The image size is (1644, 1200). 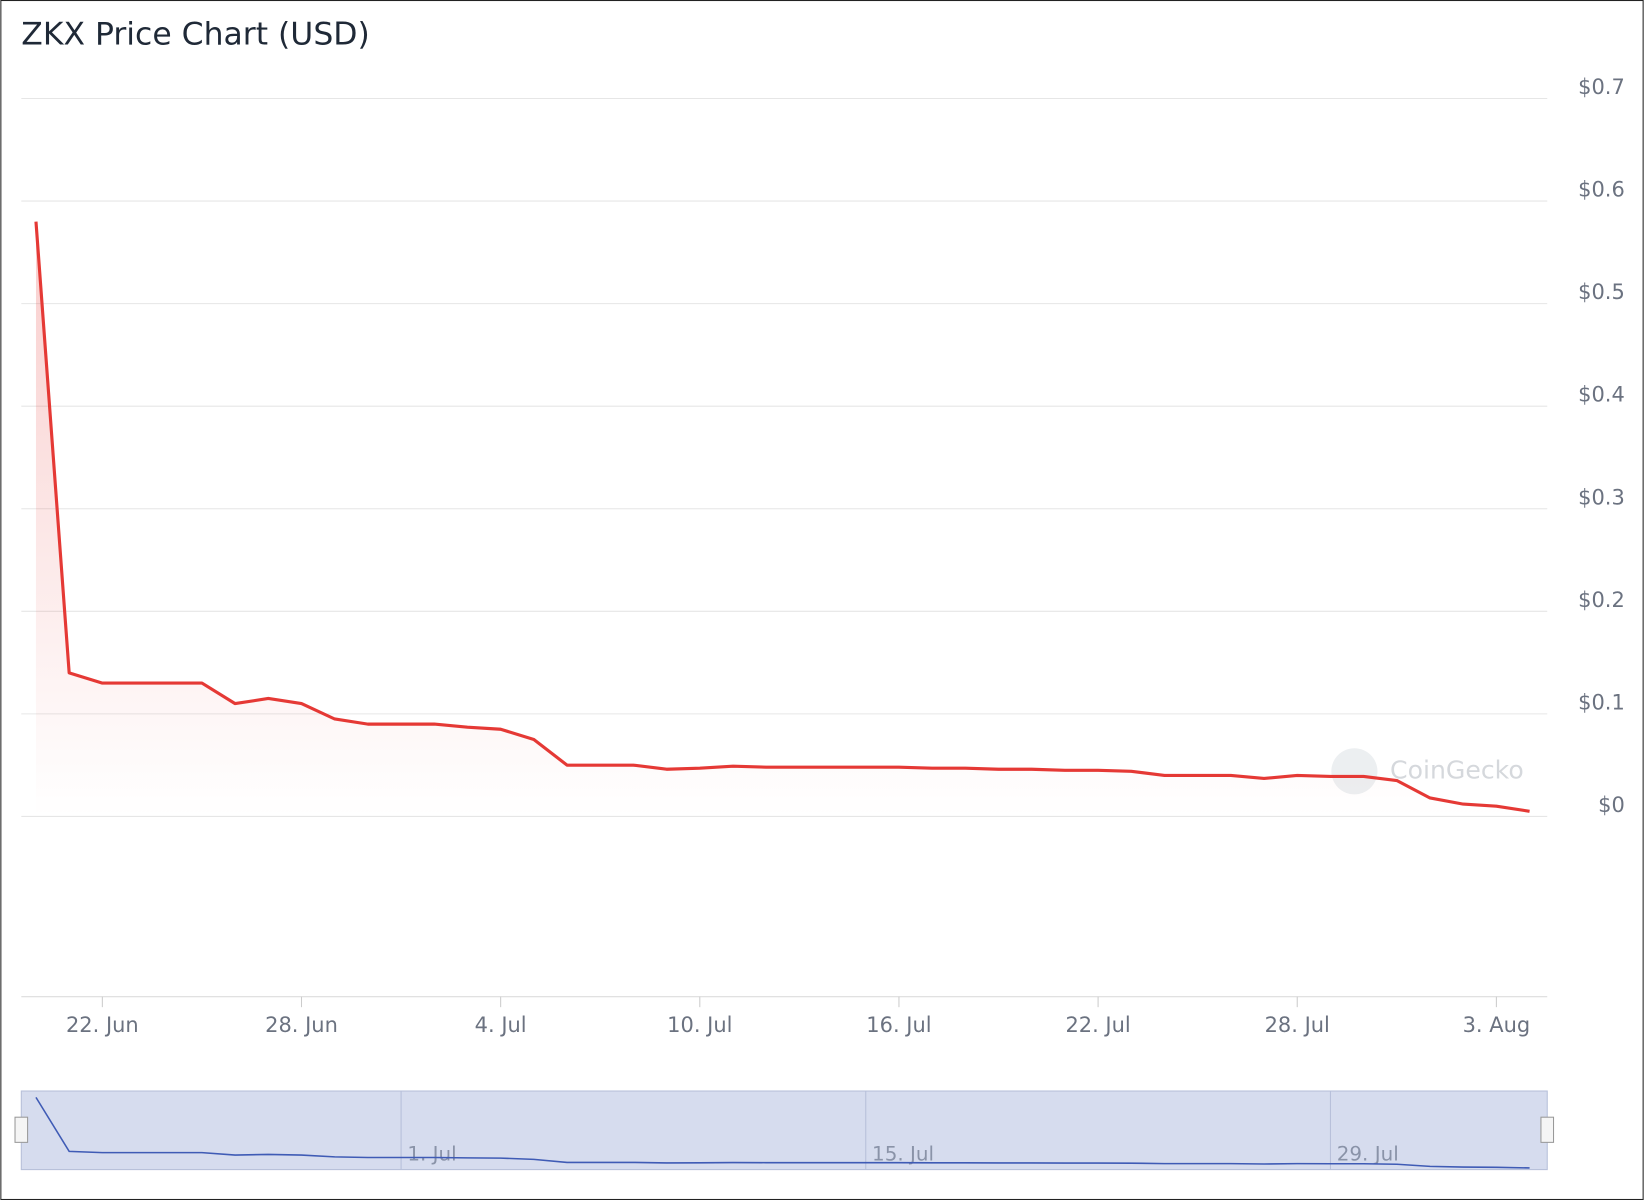 What do you see at coordinates (898, 1025) in the screenshot?
I see `x-tick-label: 16. Jul` at bounding box center [898, 1025].